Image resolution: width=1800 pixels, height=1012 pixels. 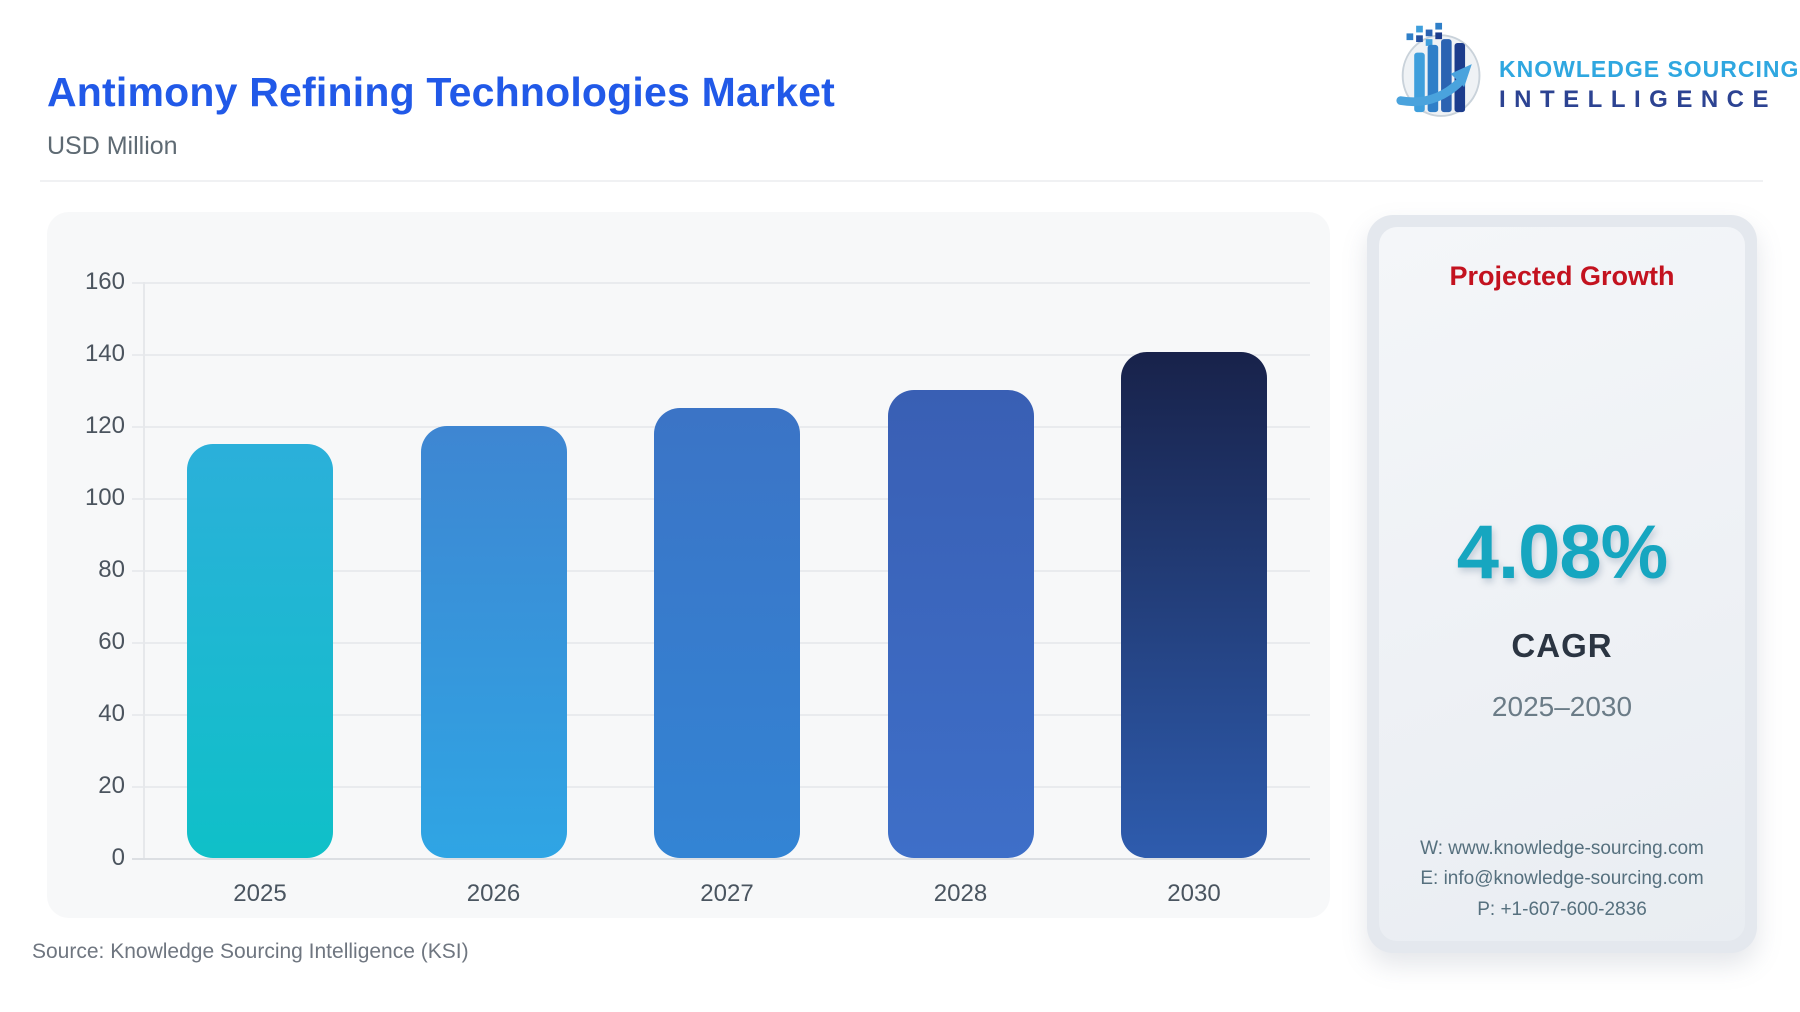 What do you see at coordinates (493, 642) in the screenshot?
I see `bar-2026` at bounding box center [493, 642].